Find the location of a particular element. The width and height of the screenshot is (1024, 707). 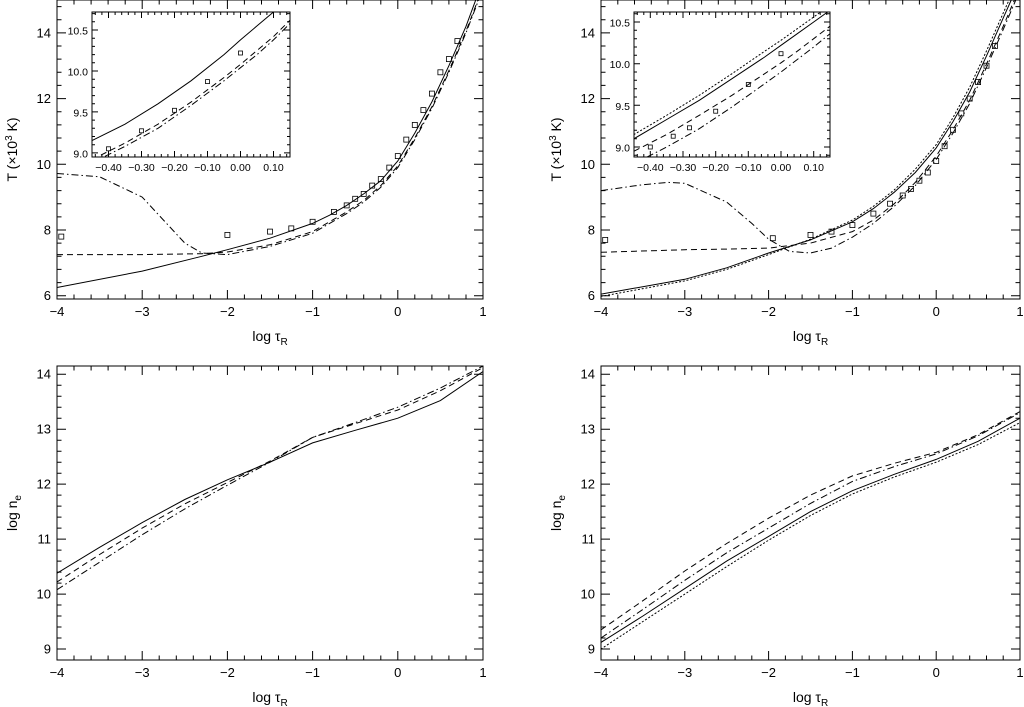

top-left-x-tick-label: −1 is located at coordinates (312, 311).